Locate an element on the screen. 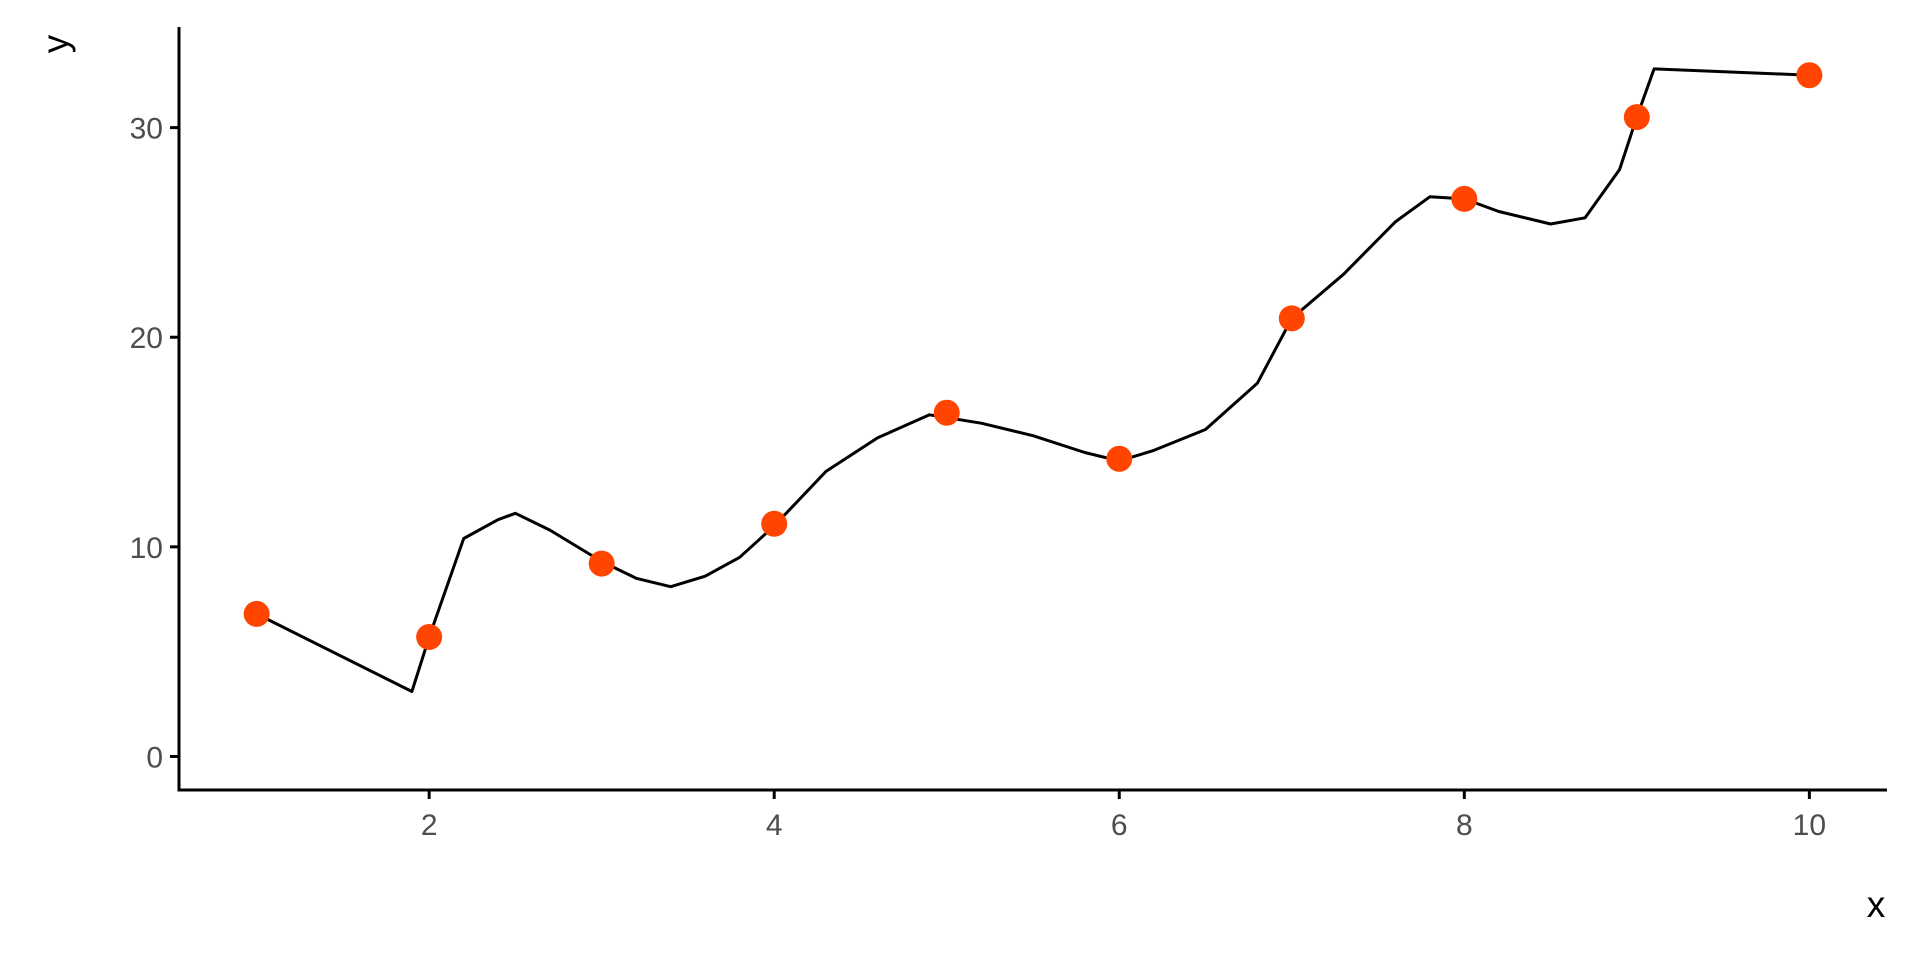 The image size is (1920, 960). x-tick-label: 8 is located at coordinates (1464, 825).